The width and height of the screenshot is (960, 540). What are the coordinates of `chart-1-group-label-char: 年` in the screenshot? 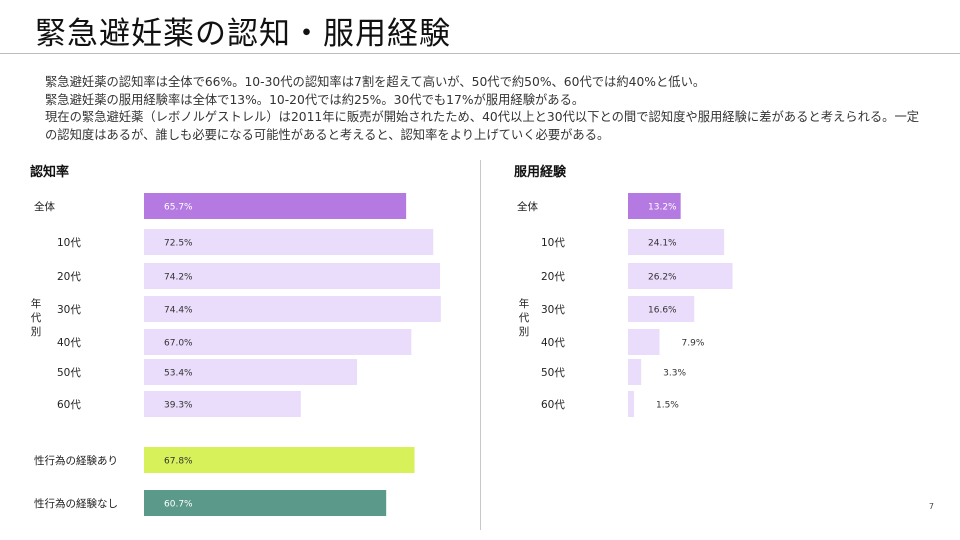 It's located at (524, 303).